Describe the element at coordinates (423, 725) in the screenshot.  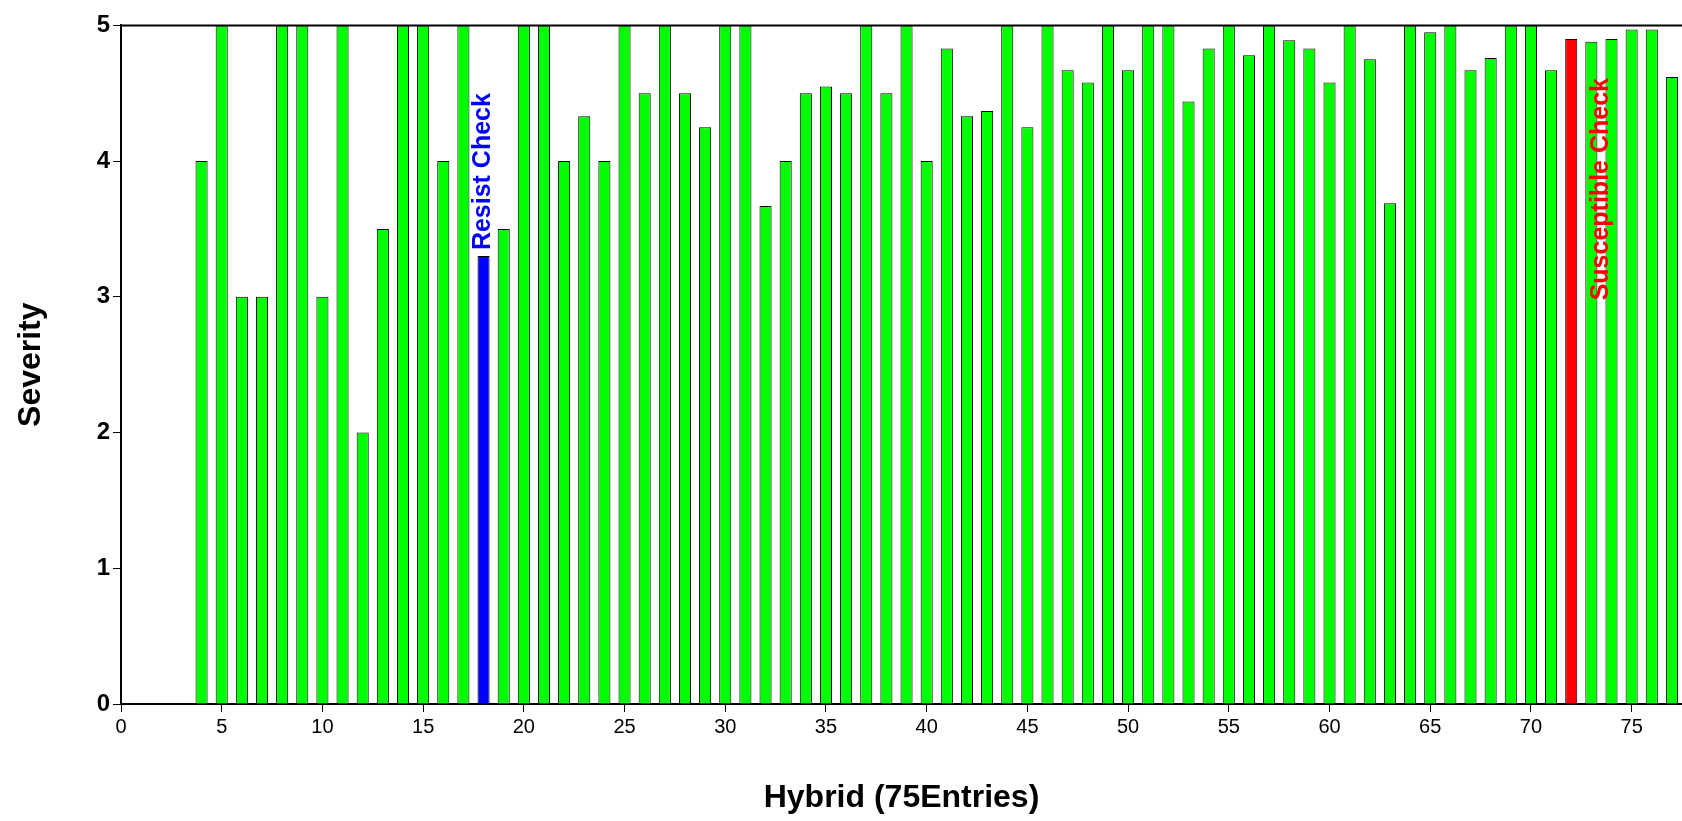
I see `x-tick-label: 15` at that location.